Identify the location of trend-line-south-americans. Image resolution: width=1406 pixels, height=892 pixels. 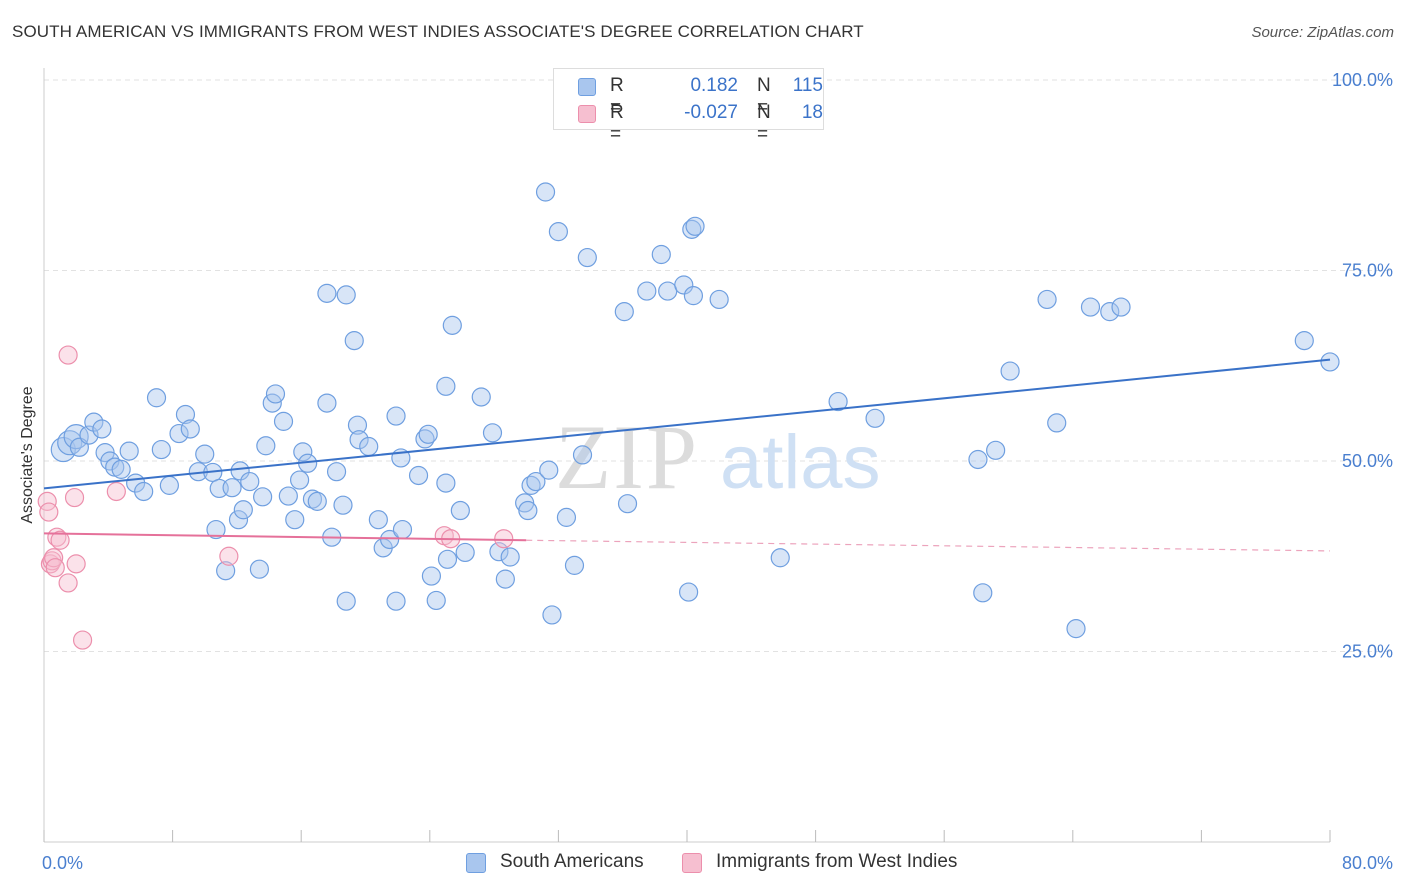
(687, 424).